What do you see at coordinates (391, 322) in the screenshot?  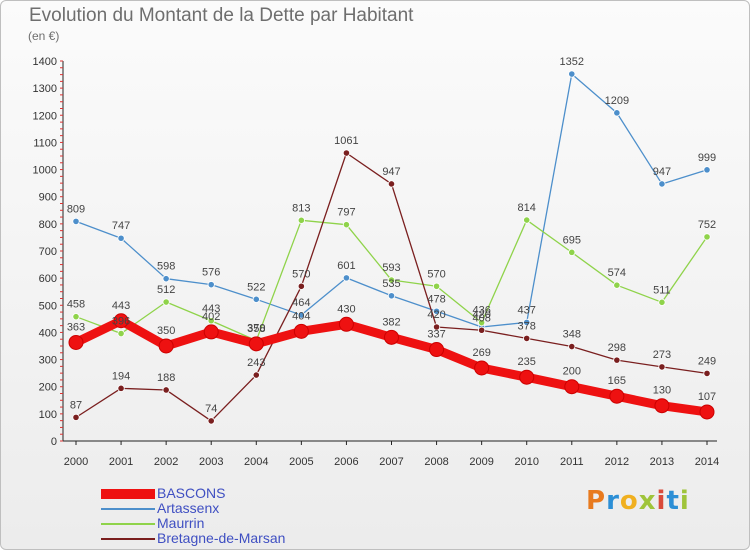 I see `data-label: 382` at bounding box center [391, 322].